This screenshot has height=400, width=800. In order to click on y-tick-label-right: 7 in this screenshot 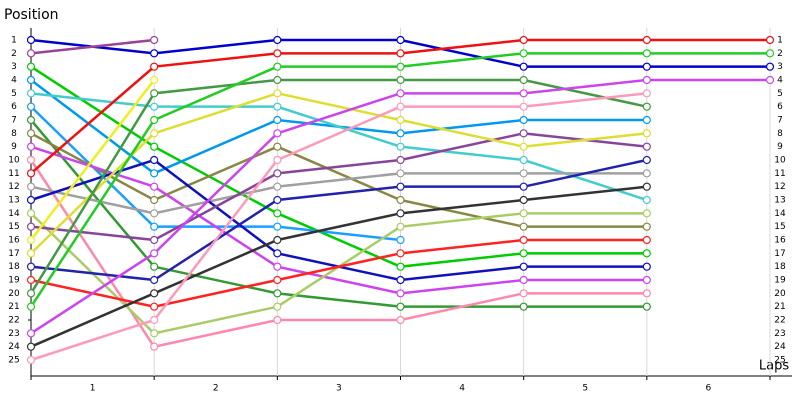, I will do `click(780, 121)`.